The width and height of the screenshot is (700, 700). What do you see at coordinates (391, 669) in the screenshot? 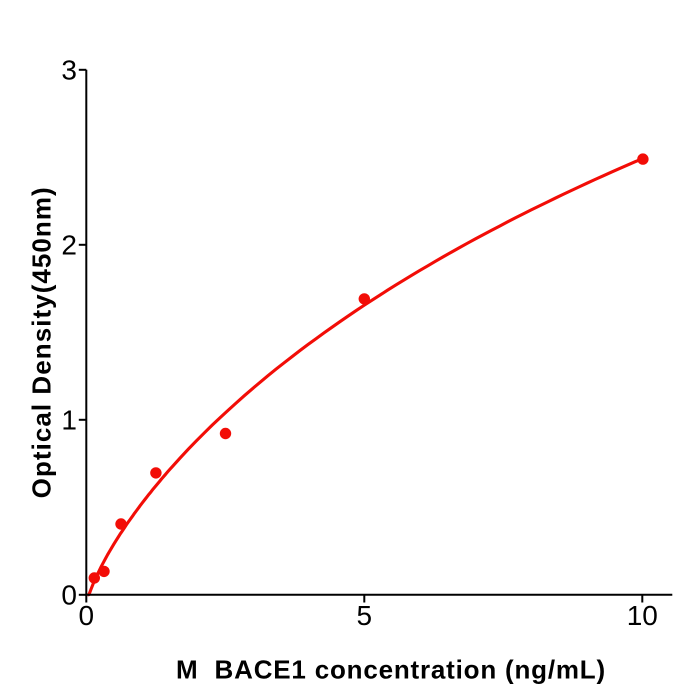
I see `svg-text: M BACE1 concentration (ng/mL)` at bounding box center [391, 669].